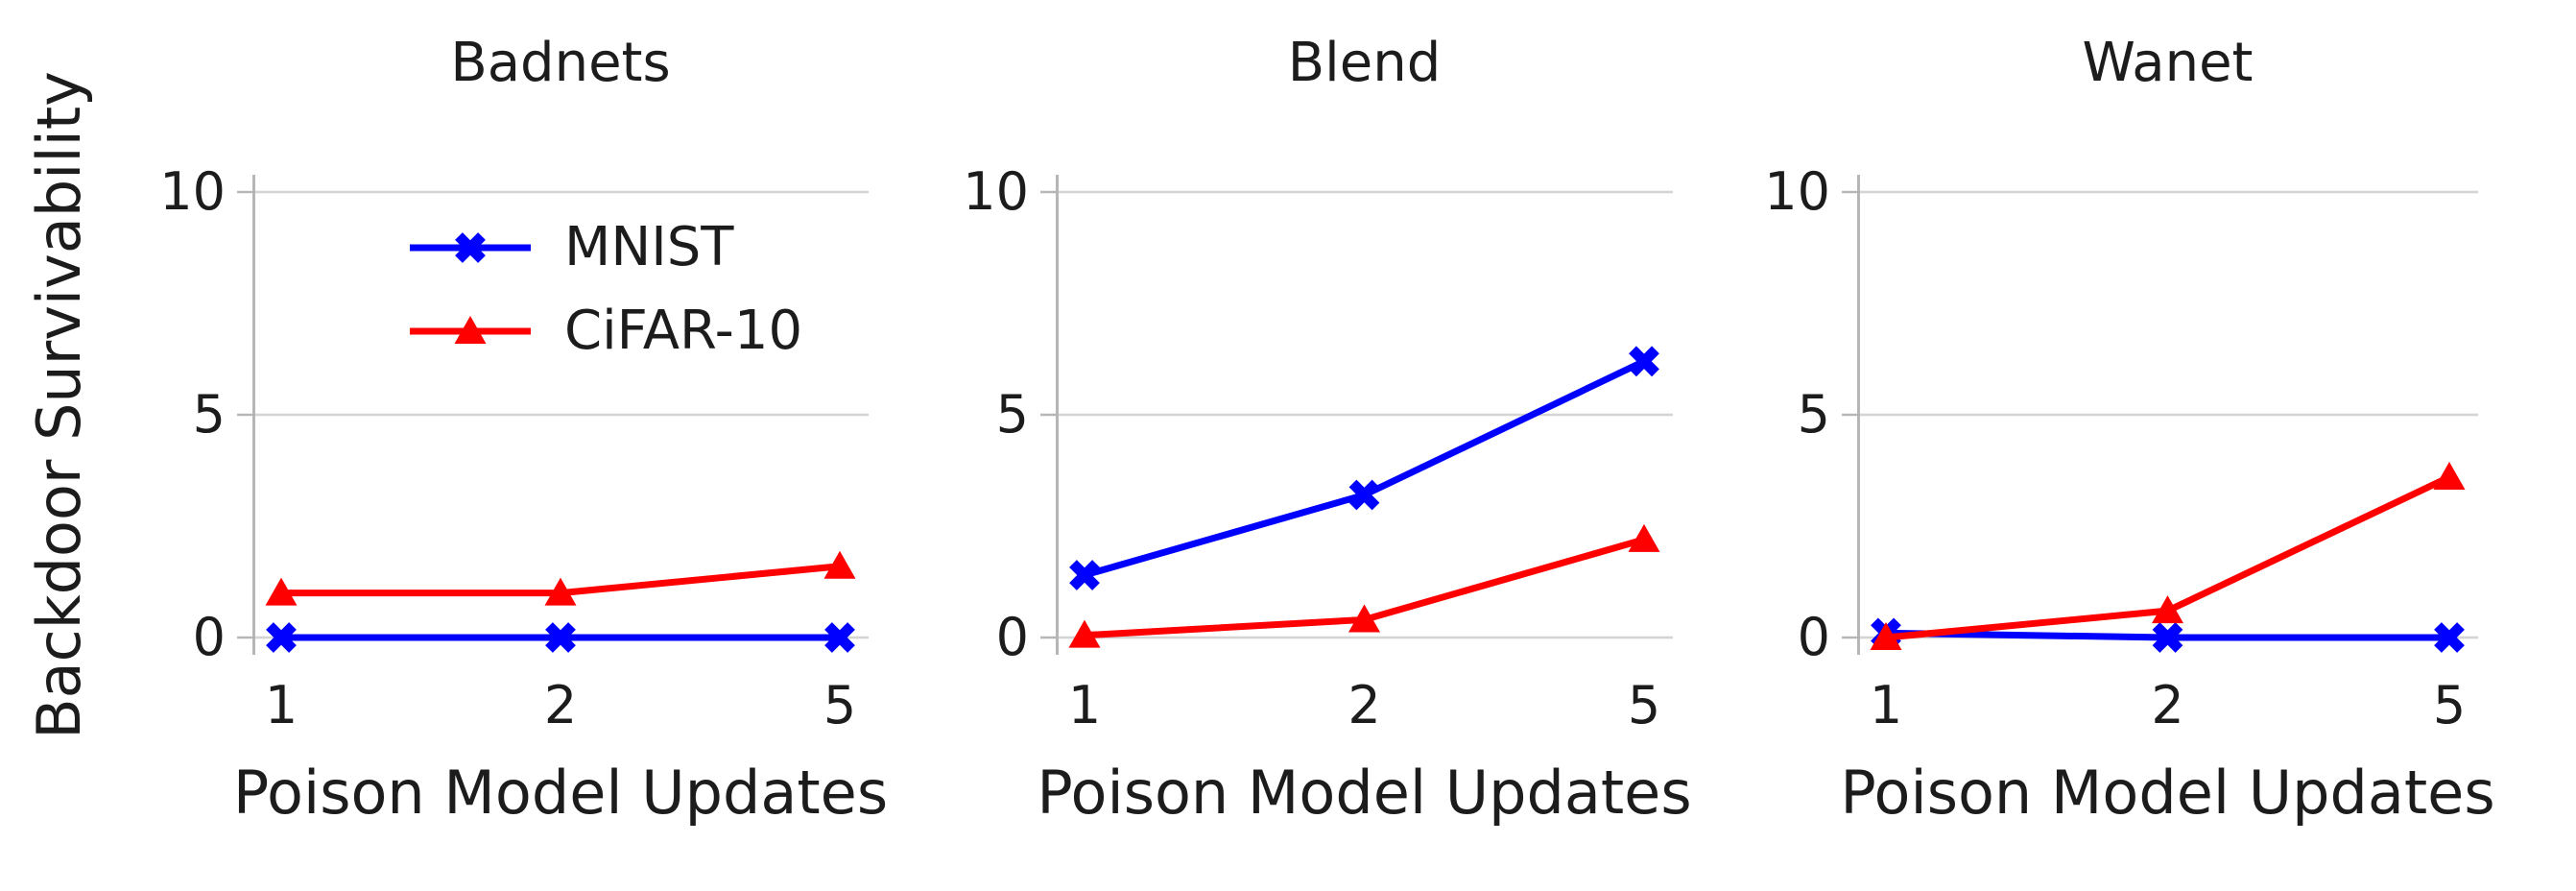 The image size is (2576, 891). I want to click on panel-title: Badnets, so click(560, 63).